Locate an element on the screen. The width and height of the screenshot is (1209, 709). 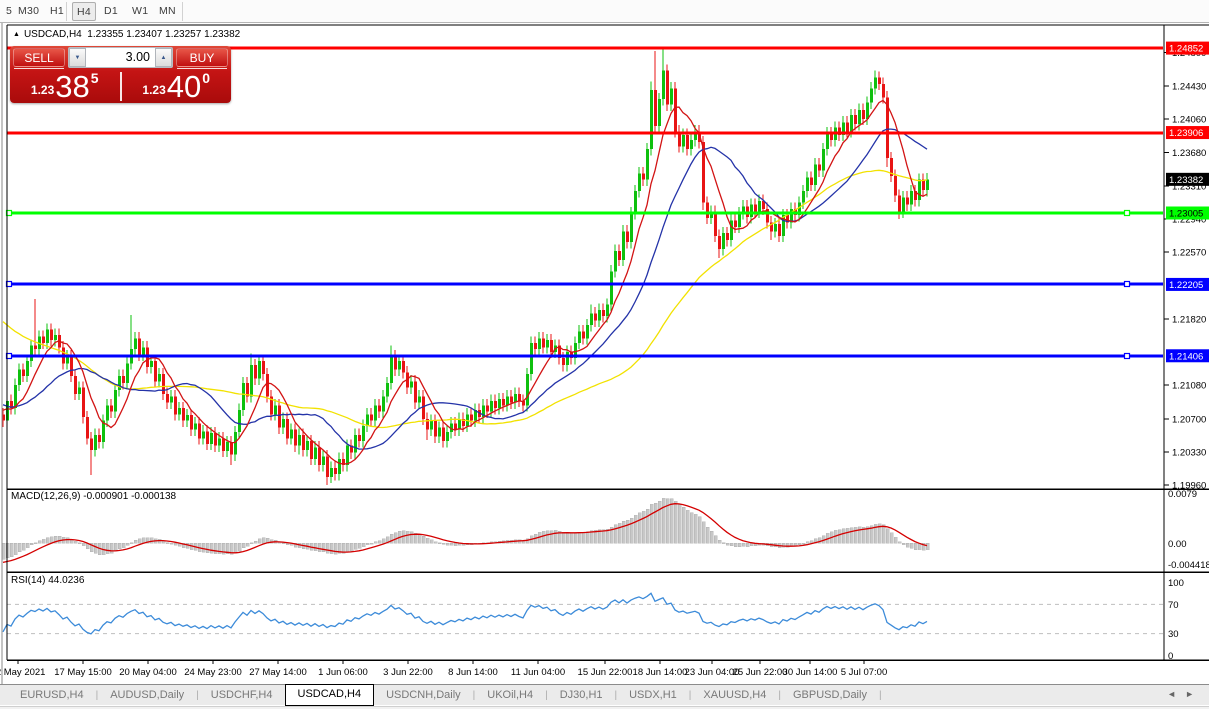
timeframe-button-d1: D1 is located at coordinates (111, 11).